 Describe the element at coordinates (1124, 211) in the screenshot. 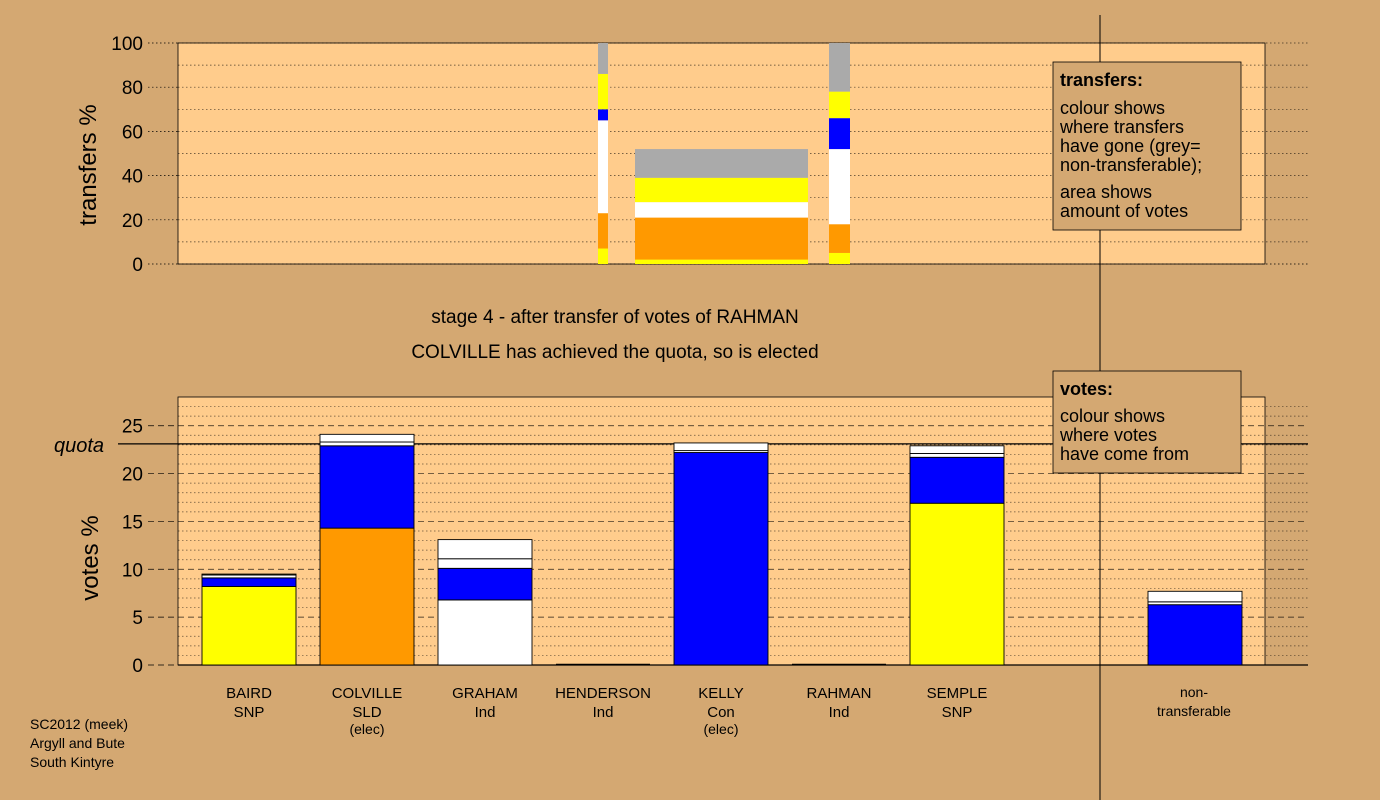

I see `transfers-legend-line: amount of votes` at that location.